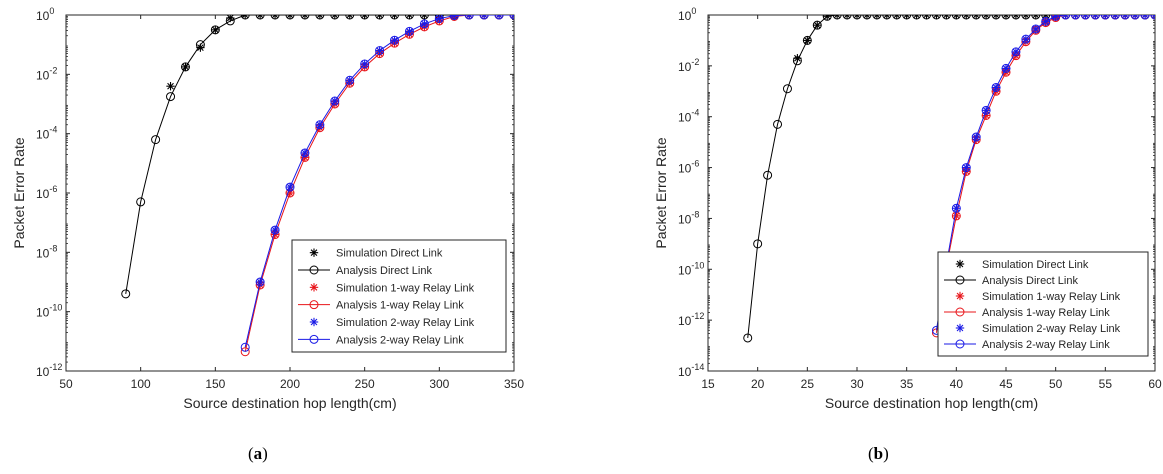  Describe the element at coordinates (314, 322) in the screenshot. I see `panel-a-legend-marker-stroke` at that location.